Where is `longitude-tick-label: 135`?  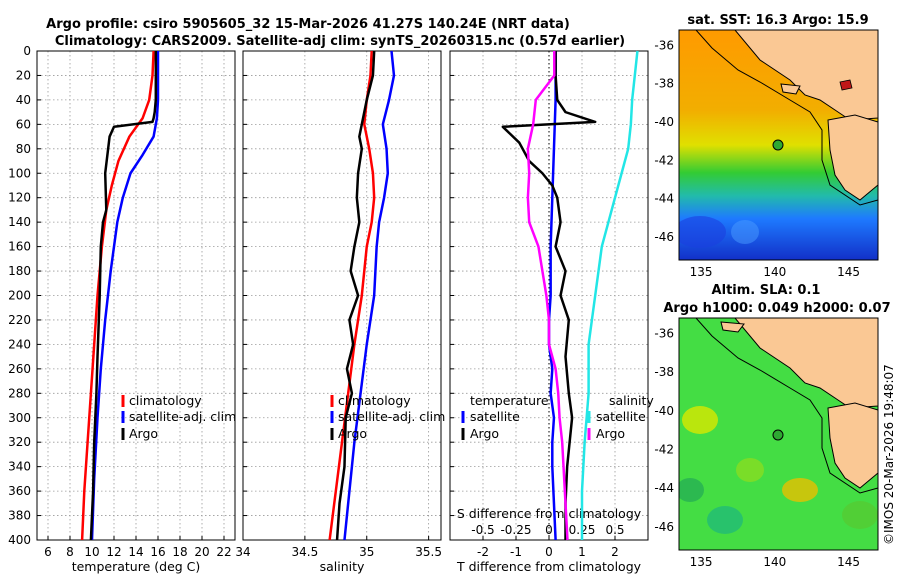
longitude-tick-label: 135 is located at coordinates (701, 272).